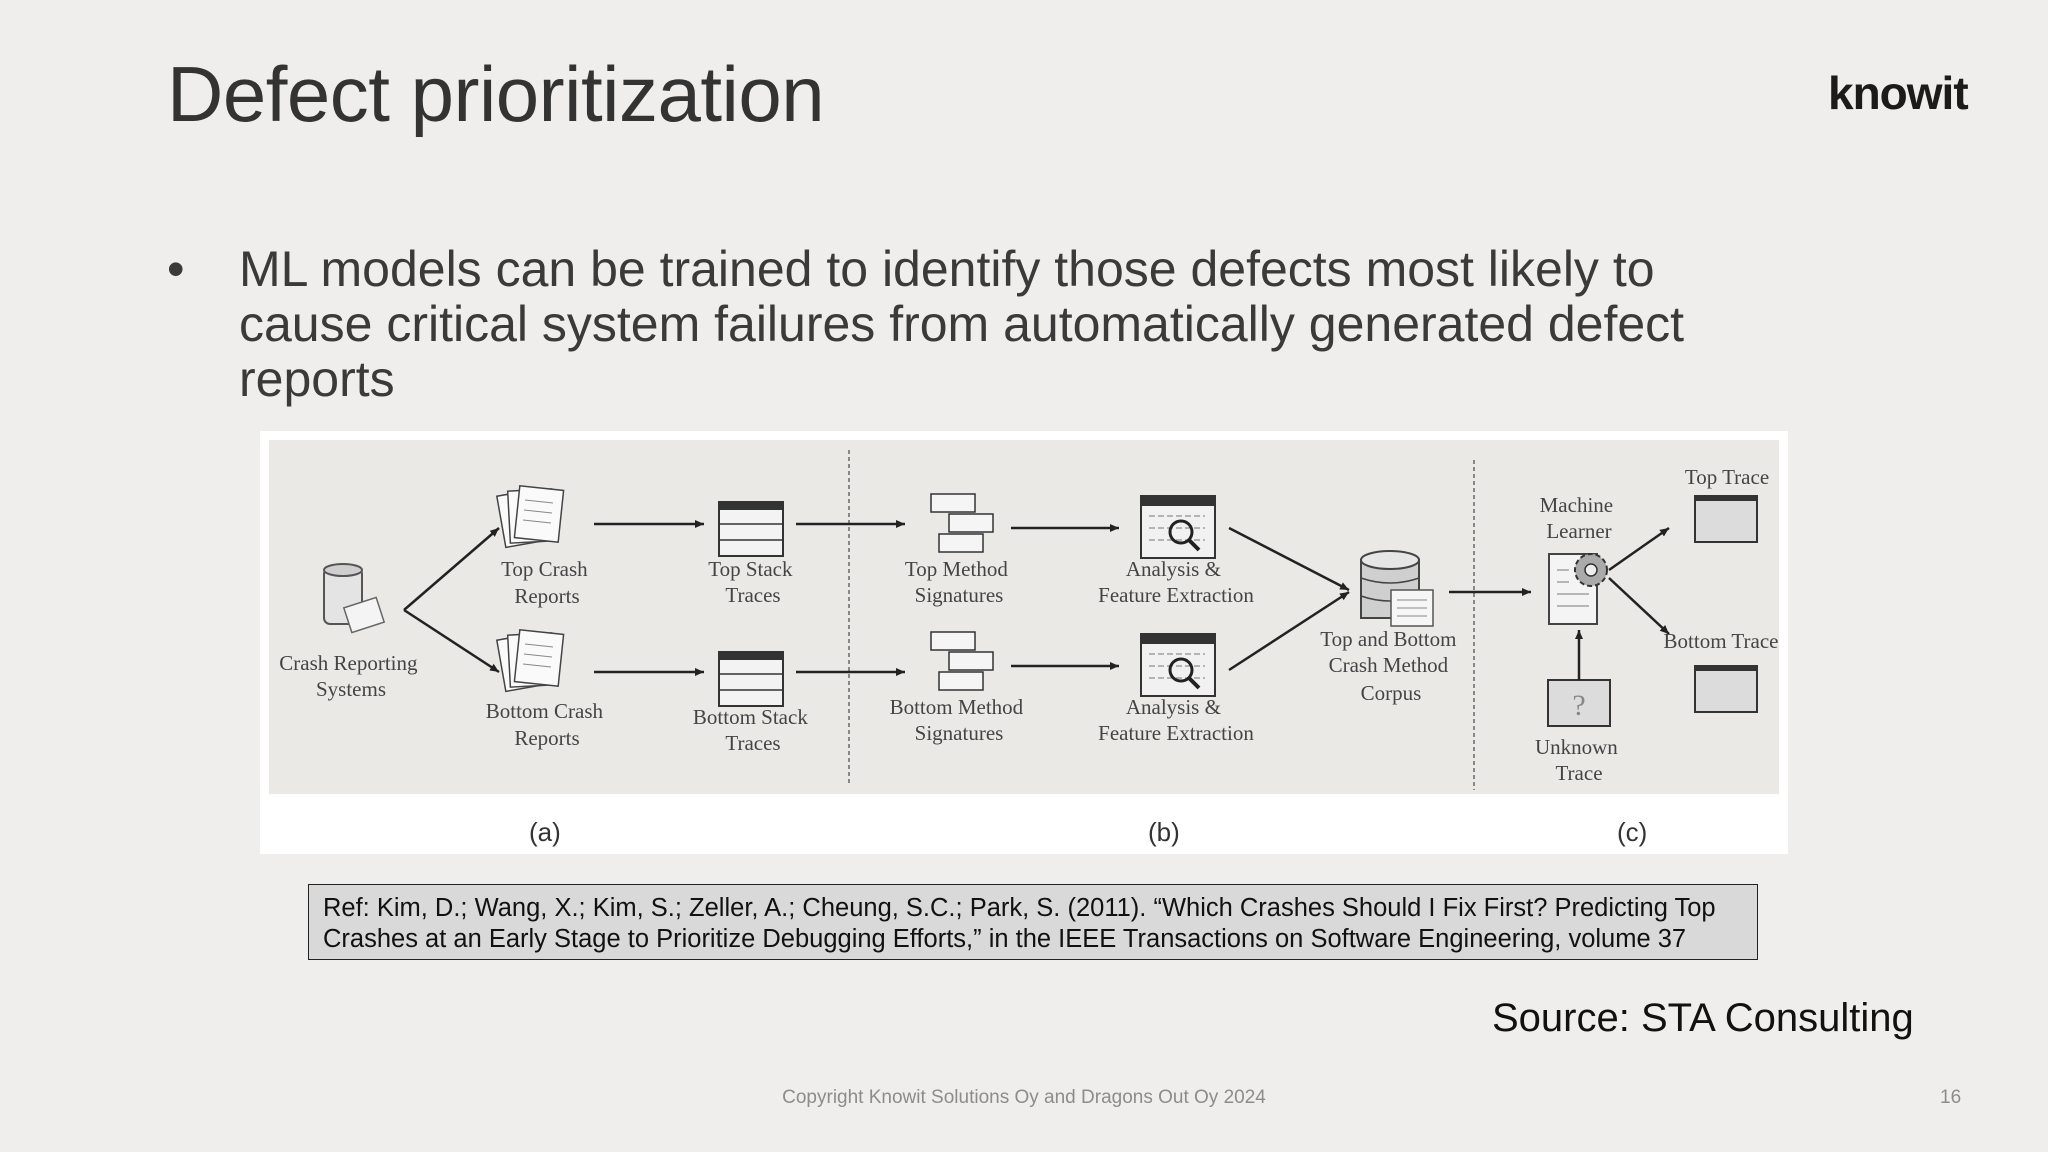 This screenshot has height=1152, width=2048. I want to click on panel-label-c: (c), so click(1632, 832).